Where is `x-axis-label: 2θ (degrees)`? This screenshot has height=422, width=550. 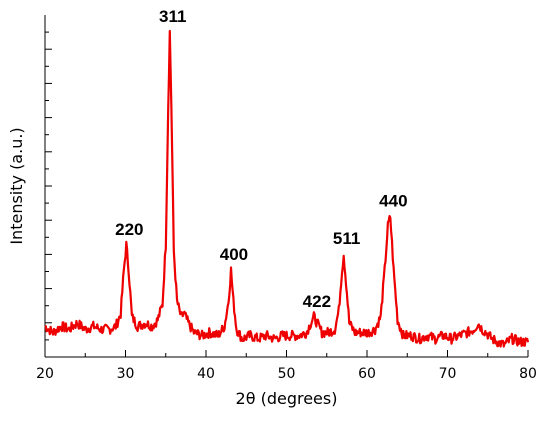 x-axis-label: 2θ (degrees) is located at coordinates (287, 398).